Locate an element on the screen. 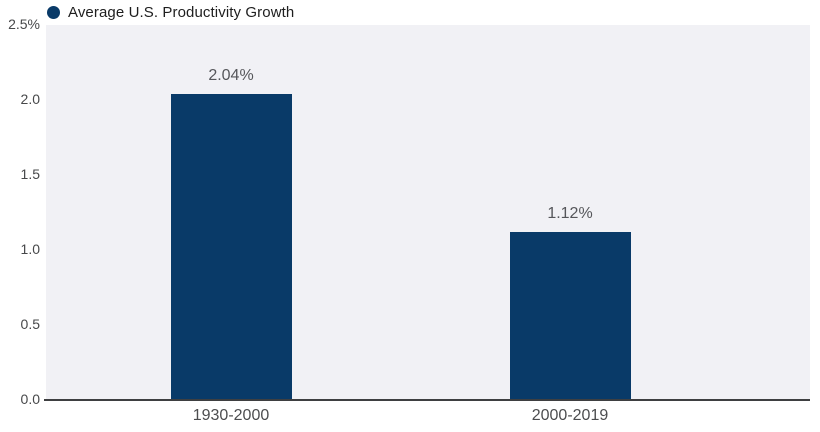 This screenshot has width=820, height=432. bar-1930-2000 is located at coordinates (231, 247).